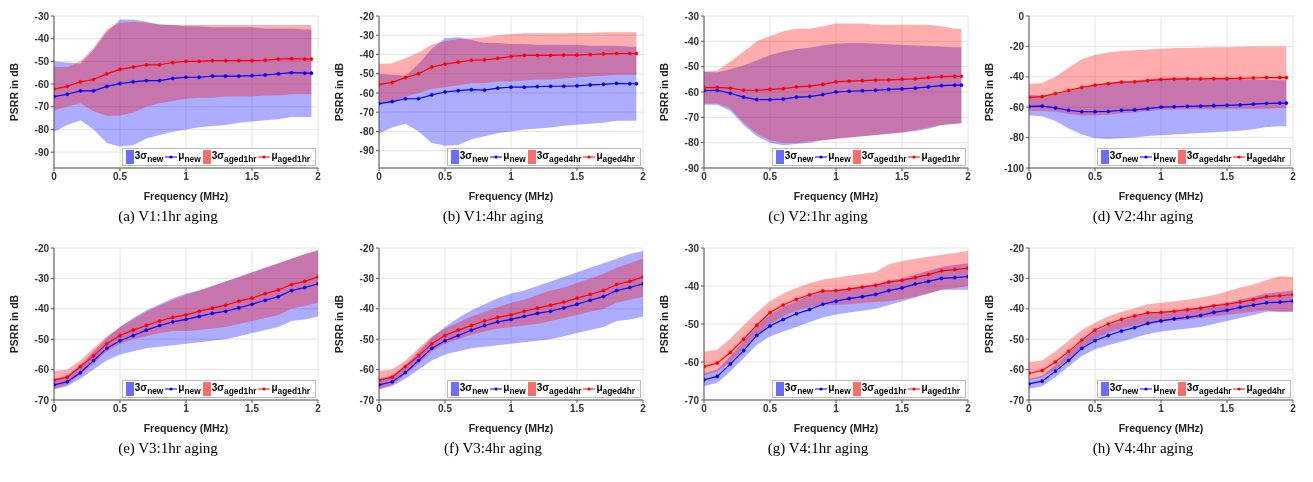 The image size is (1313, 482). Describe the element at coordinates (168, 216) in the screenshot. I see `text: (a) V1:1hr aging` at that location.